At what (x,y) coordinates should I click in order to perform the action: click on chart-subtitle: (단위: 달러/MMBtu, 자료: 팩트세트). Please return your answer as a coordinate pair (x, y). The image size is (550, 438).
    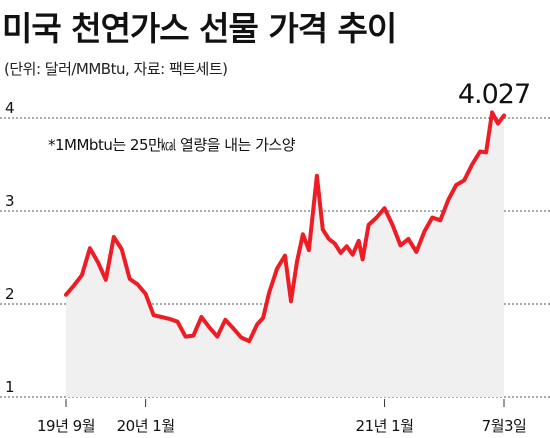
    Looking at the image, I should click on (116, 69).